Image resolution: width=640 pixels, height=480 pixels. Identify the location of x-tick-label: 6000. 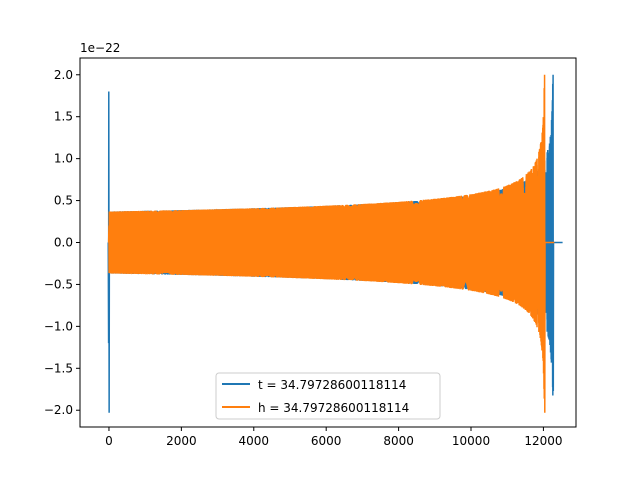
(326, 441).